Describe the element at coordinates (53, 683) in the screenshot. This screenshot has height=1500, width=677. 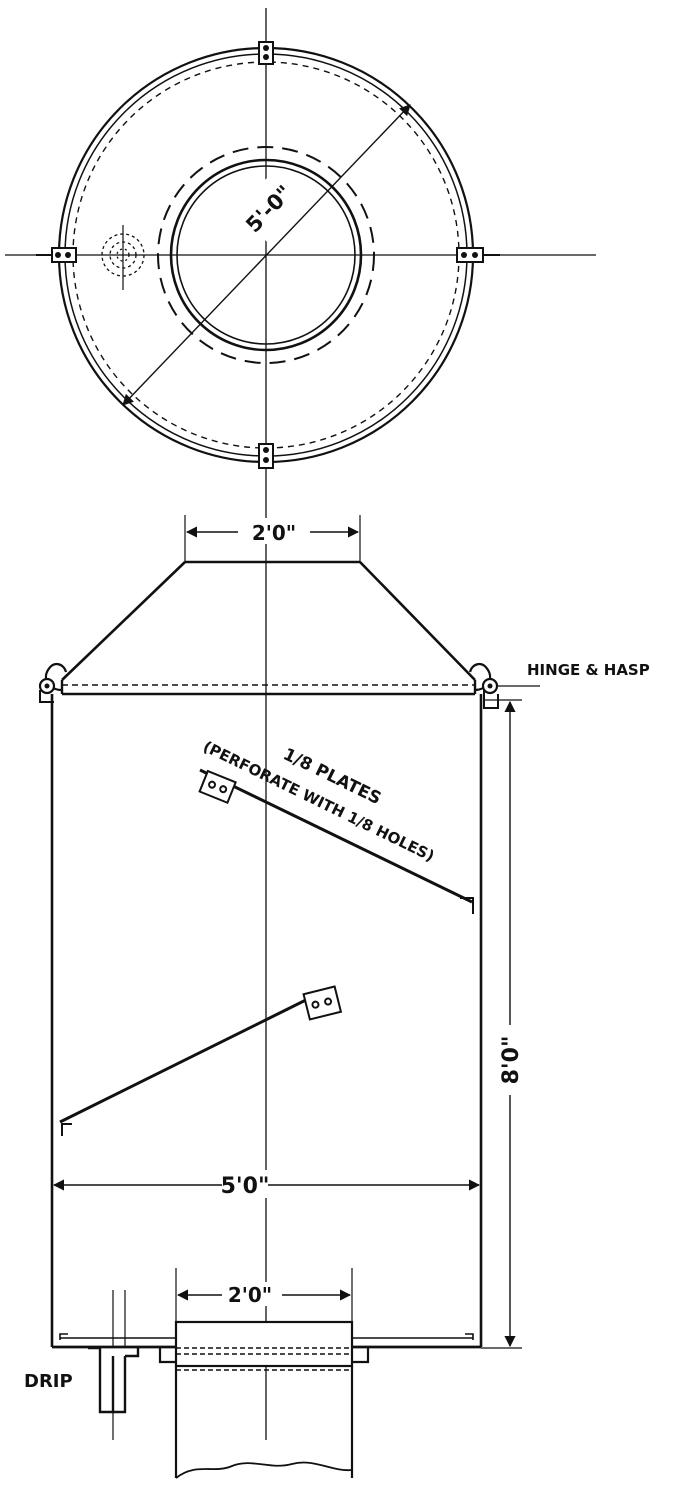
I see `hinge-left` at that location.